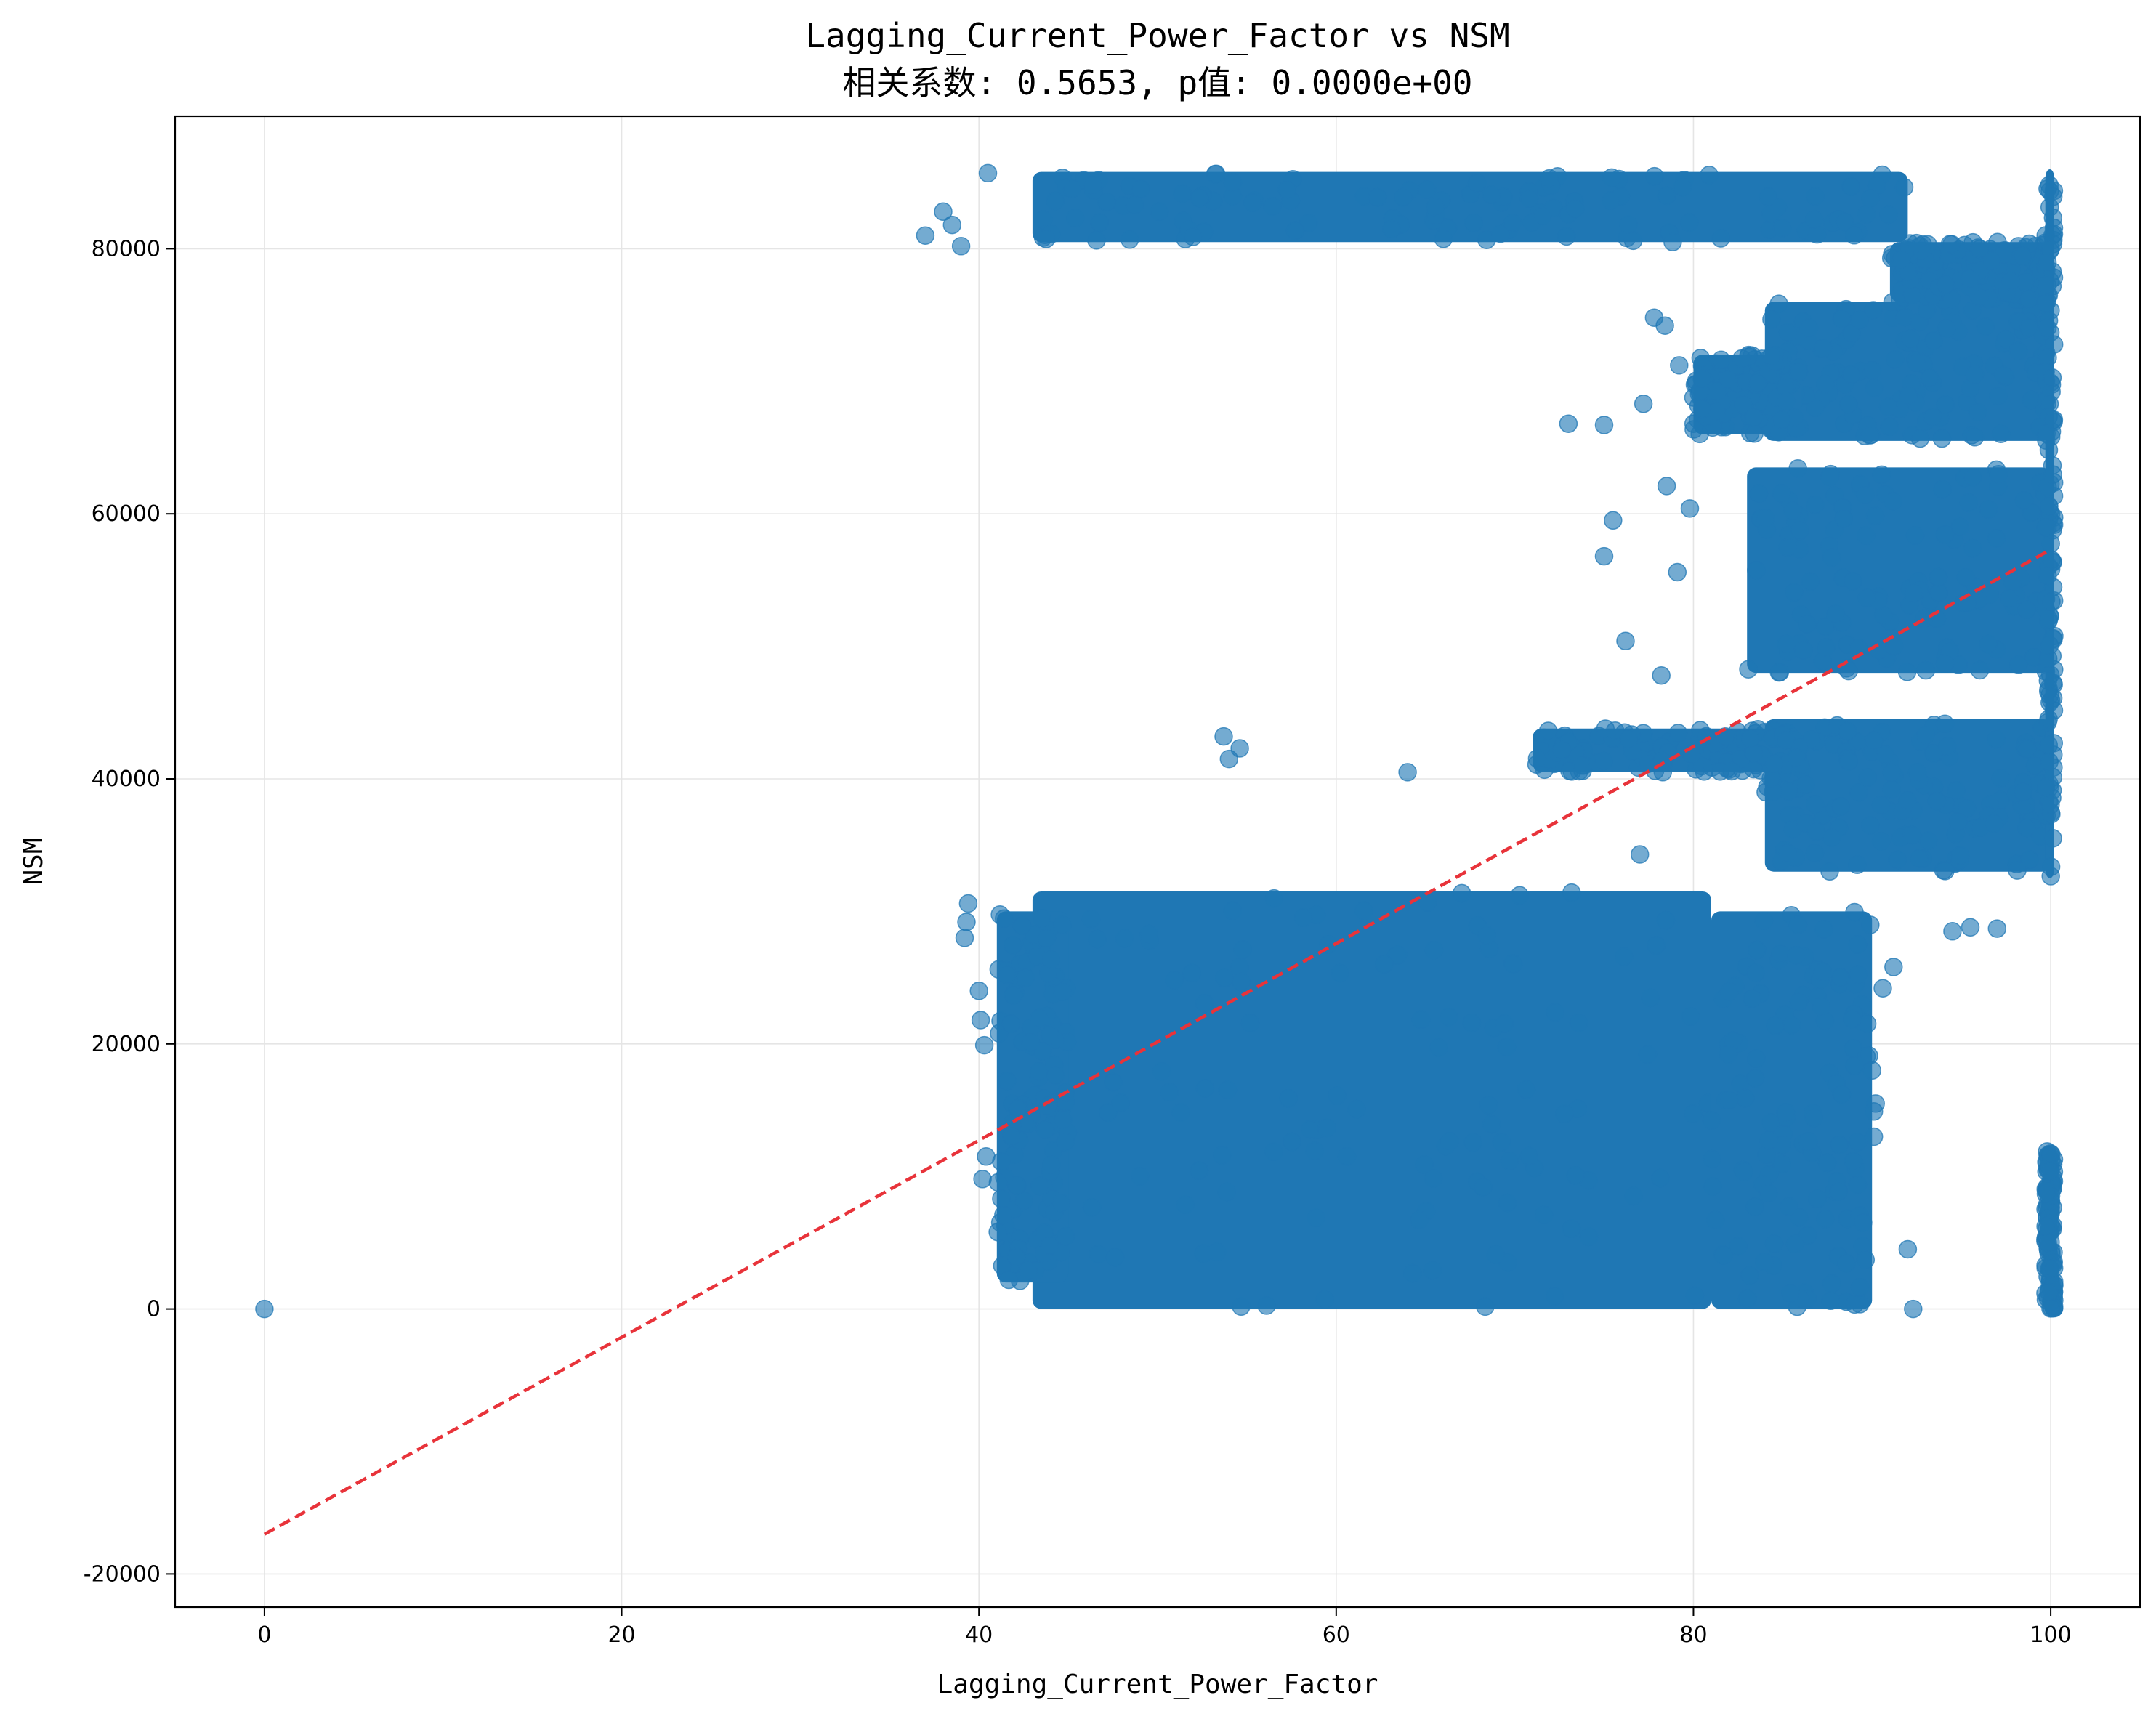 This screenshot has height=1719, width=2156. What do you see at coordinates (1336, 1635) in the screenshot?
I see `x-tick-label: 60` at bounding box center [1336, 1635].